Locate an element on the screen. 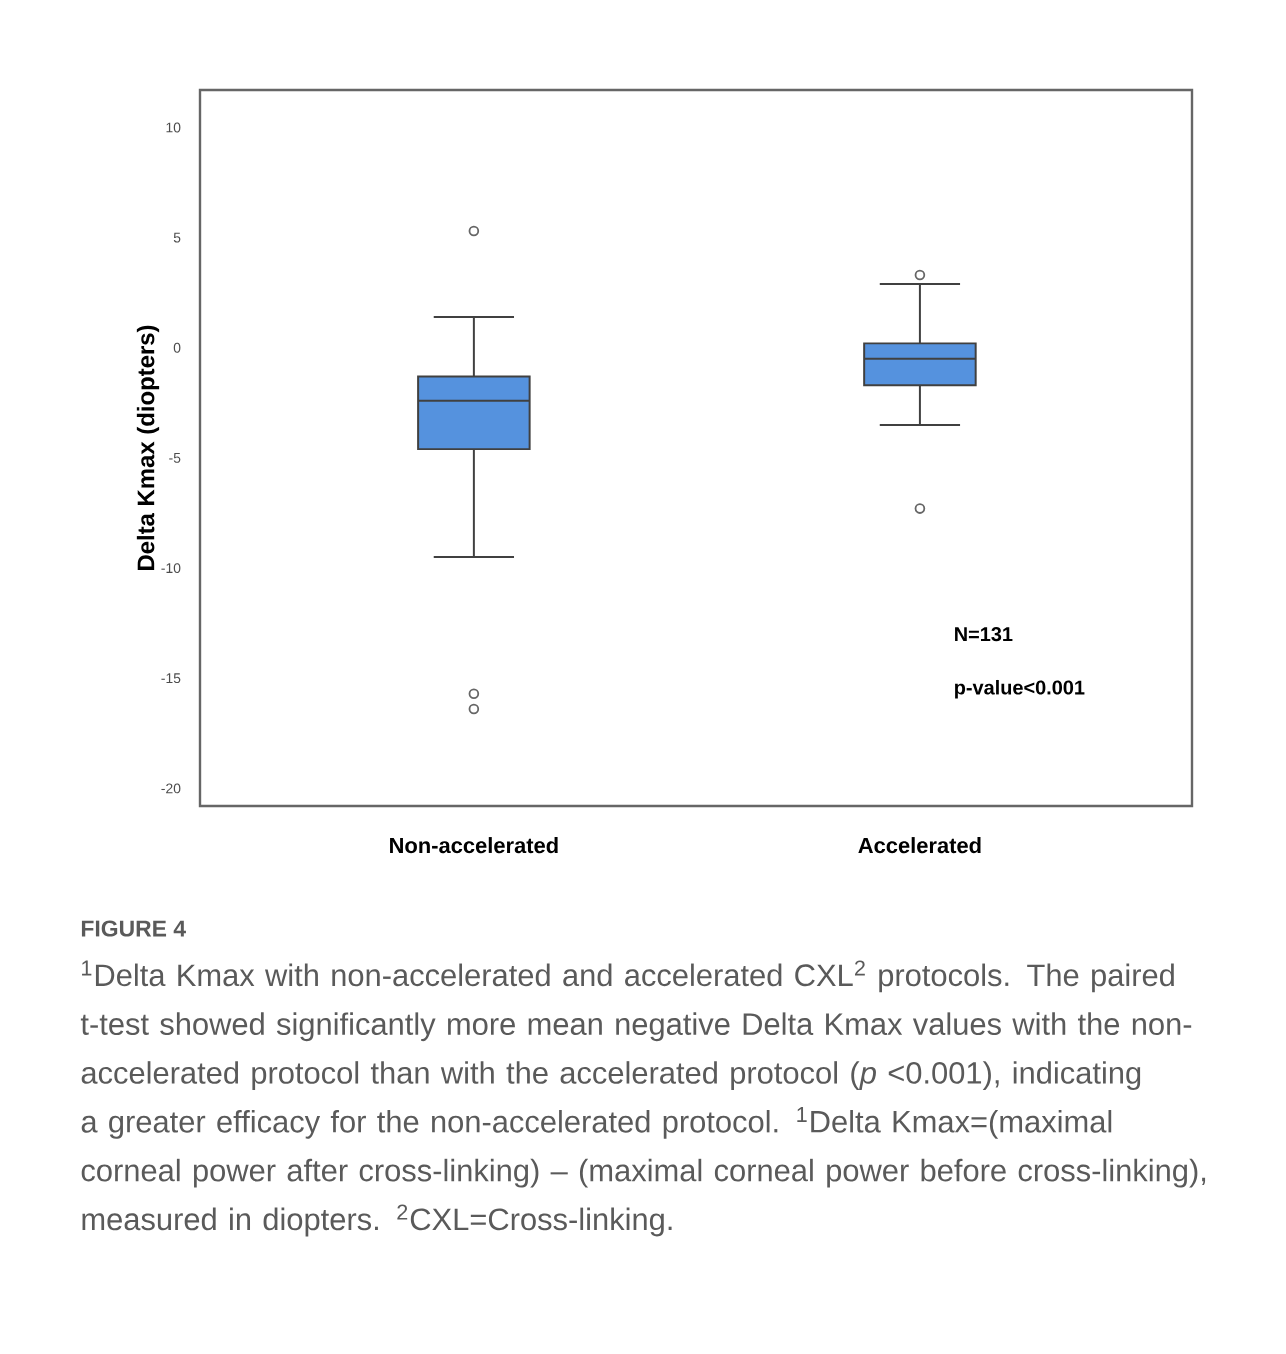 The image size is (1286, 1354). y-axis-title: Delta Kmax (diopters) is located at coordinates (148, 447).